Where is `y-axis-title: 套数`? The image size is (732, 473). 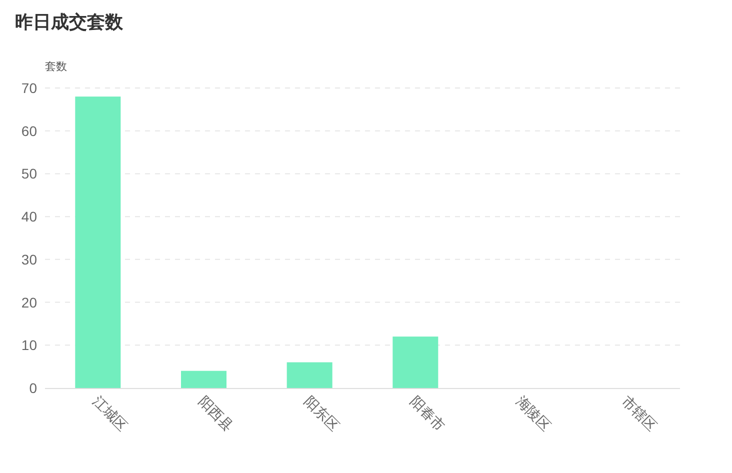
y-axis-title: 套数 is located at coordinates (56, 67).